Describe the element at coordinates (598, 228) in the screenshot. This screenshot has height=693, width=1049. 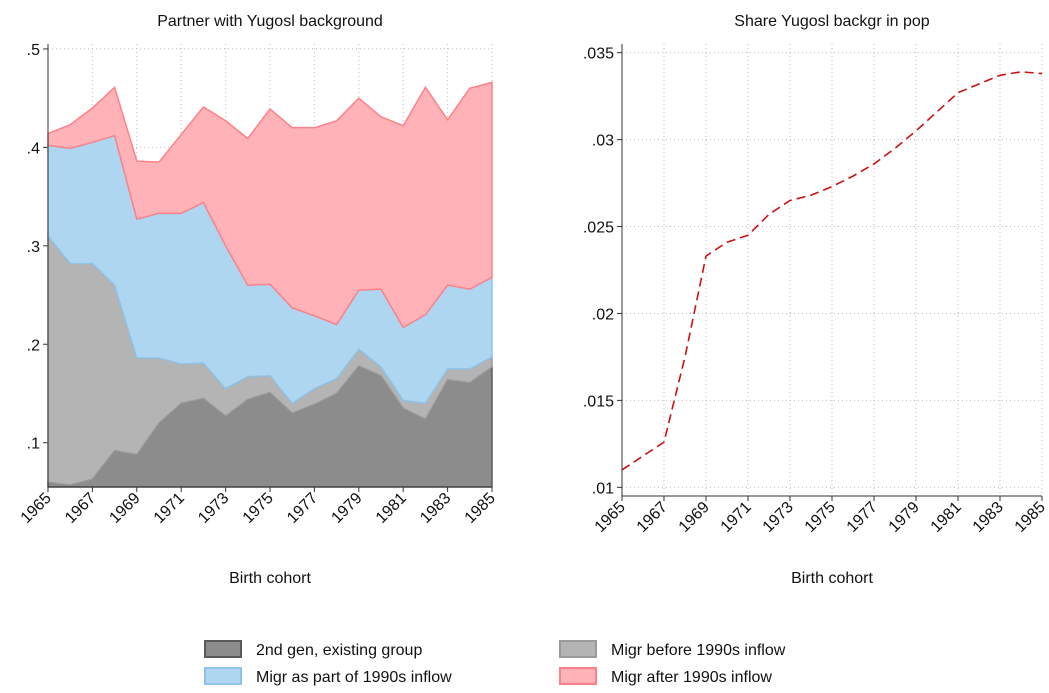
I see `y-tick-label: .025` at that location.